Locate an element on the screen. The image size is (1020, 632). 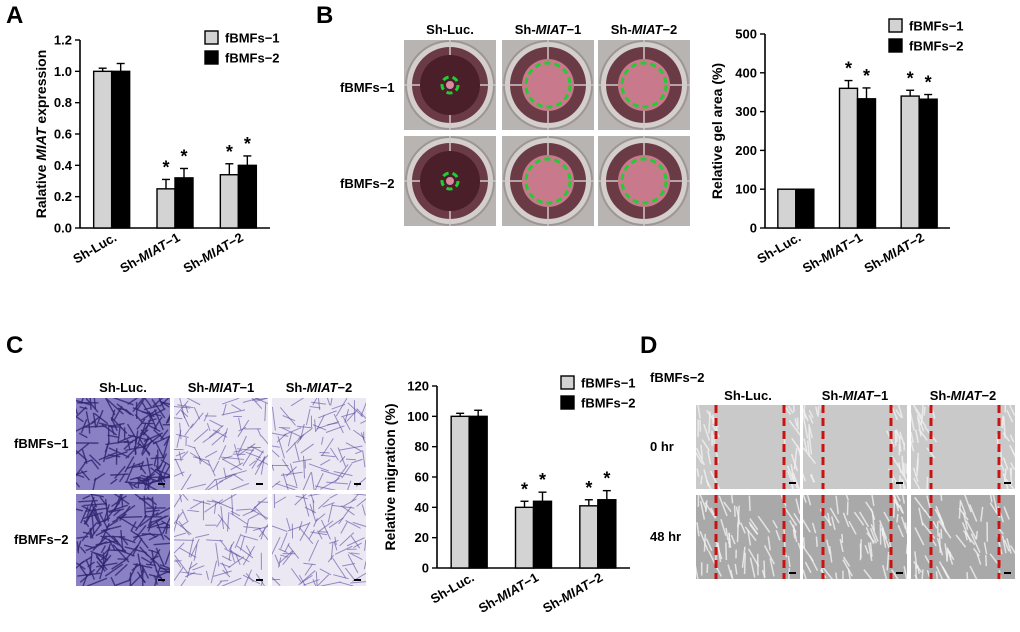
y-tick-label: 0.0 is located at coordinates (63, 228).